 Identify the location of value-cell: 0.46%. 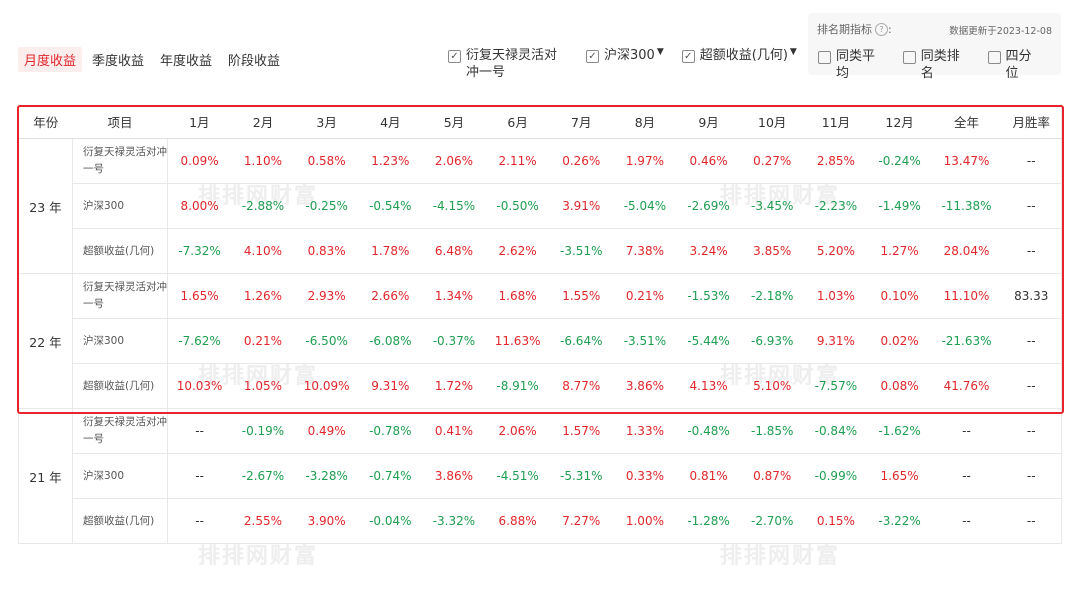
(708, 161).